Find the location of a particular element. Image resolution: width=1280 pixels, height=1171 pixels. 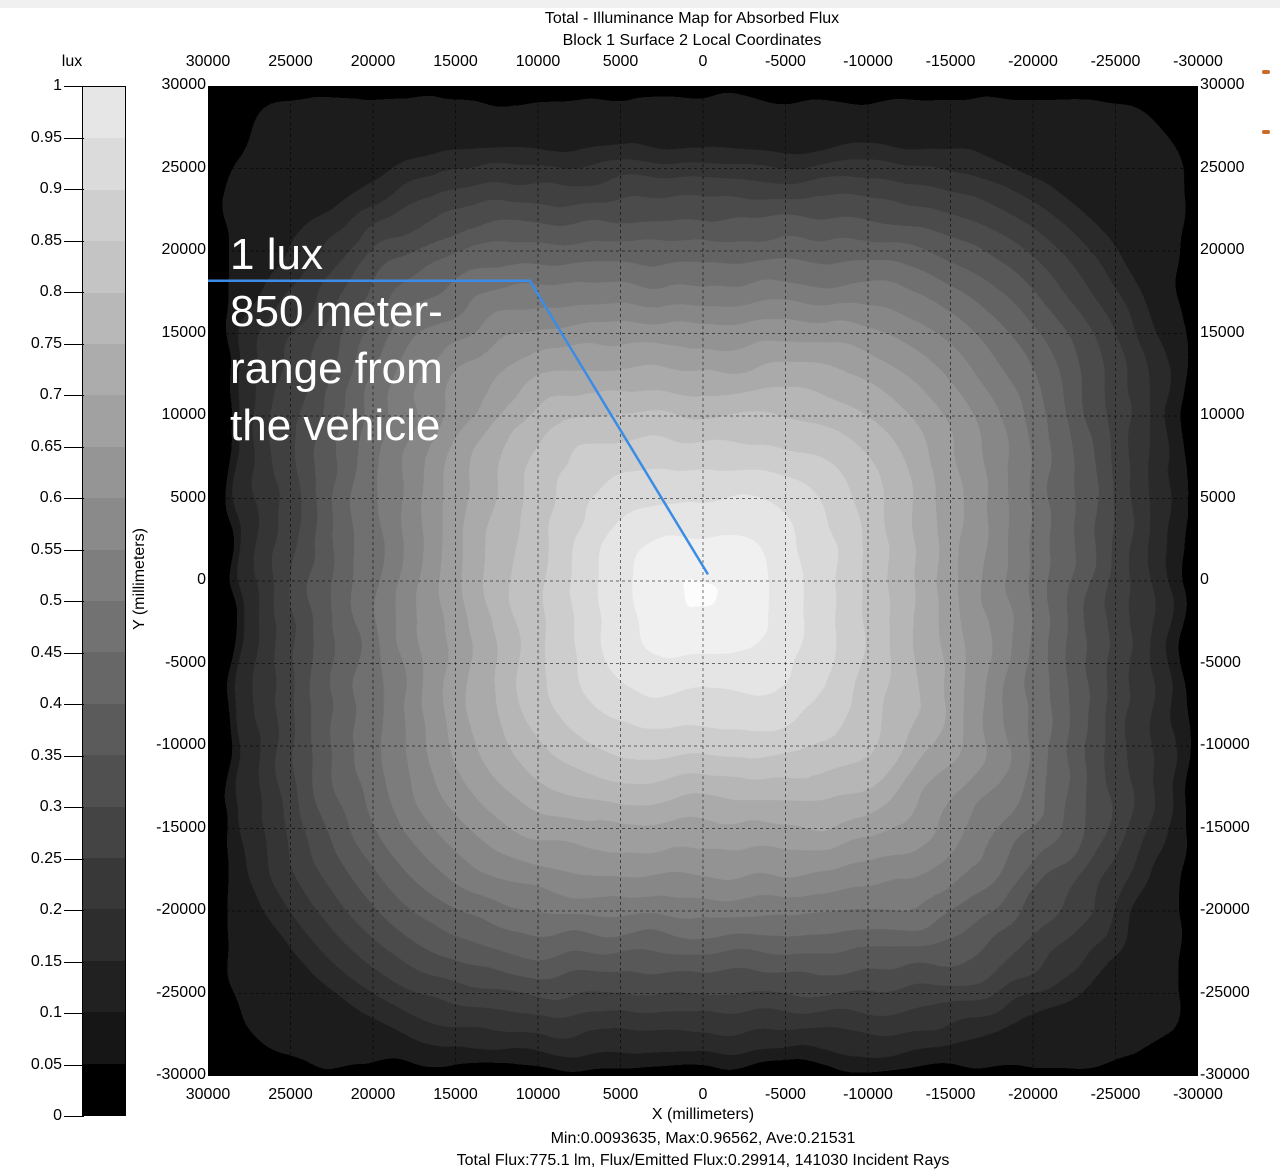

y-tick-label: 15000 is located at coordinates (184, 332).